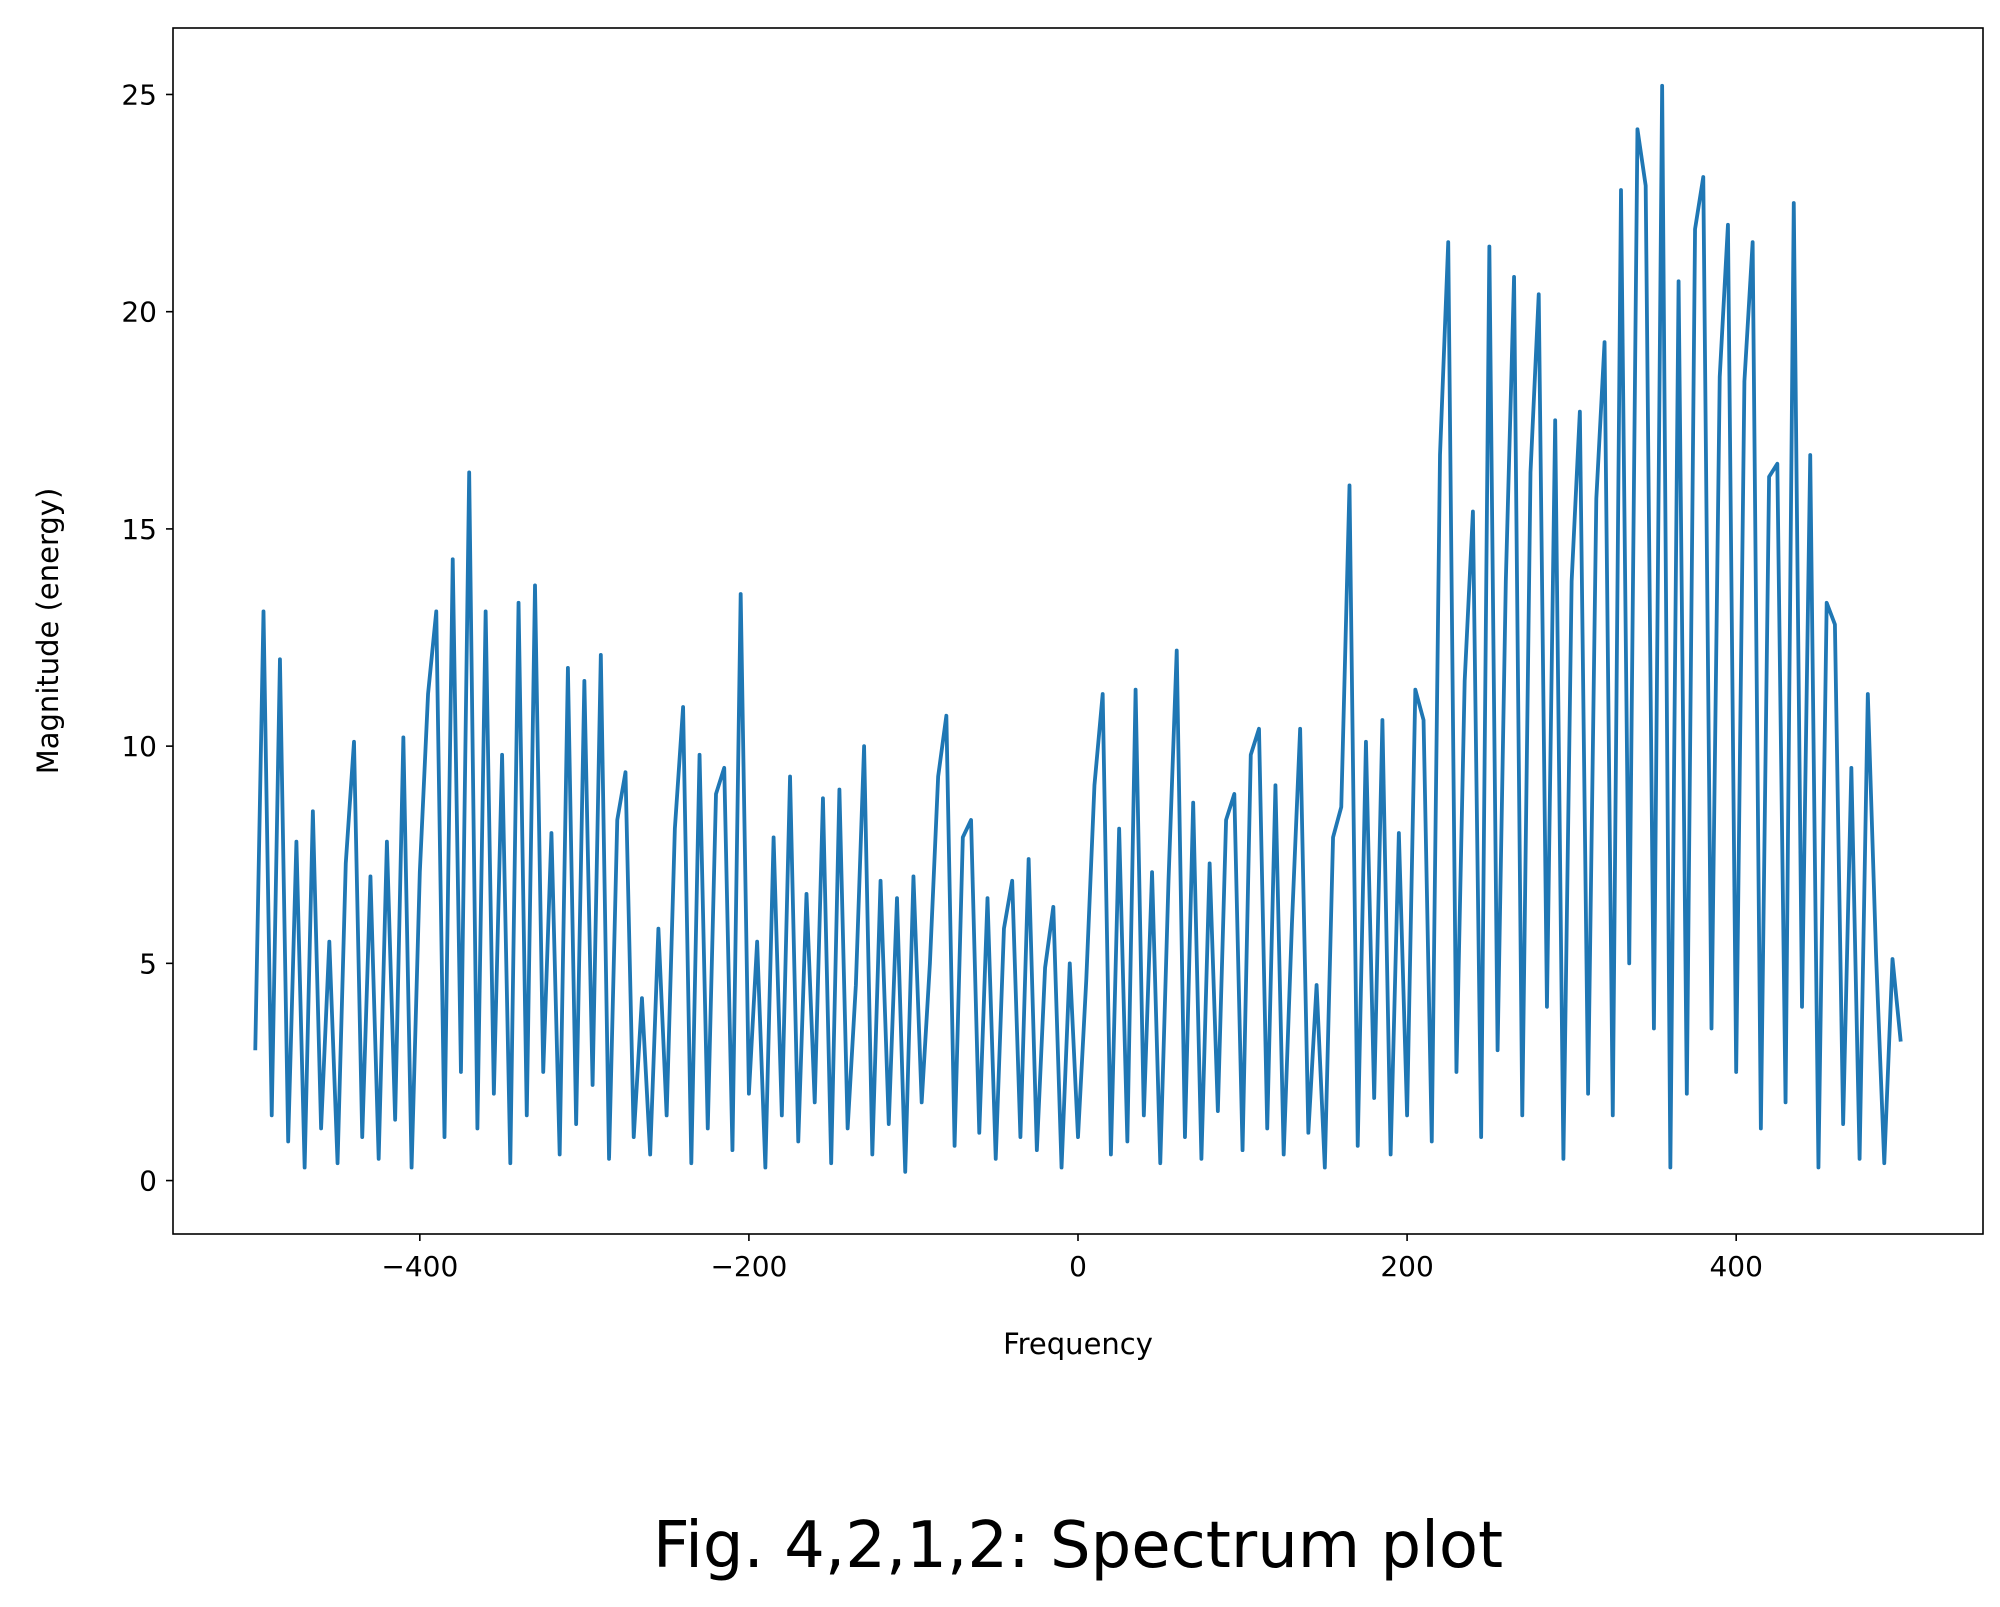 The image size is (2000, 1607). I want to click on y-tick-label: 10, so click(139, 746).